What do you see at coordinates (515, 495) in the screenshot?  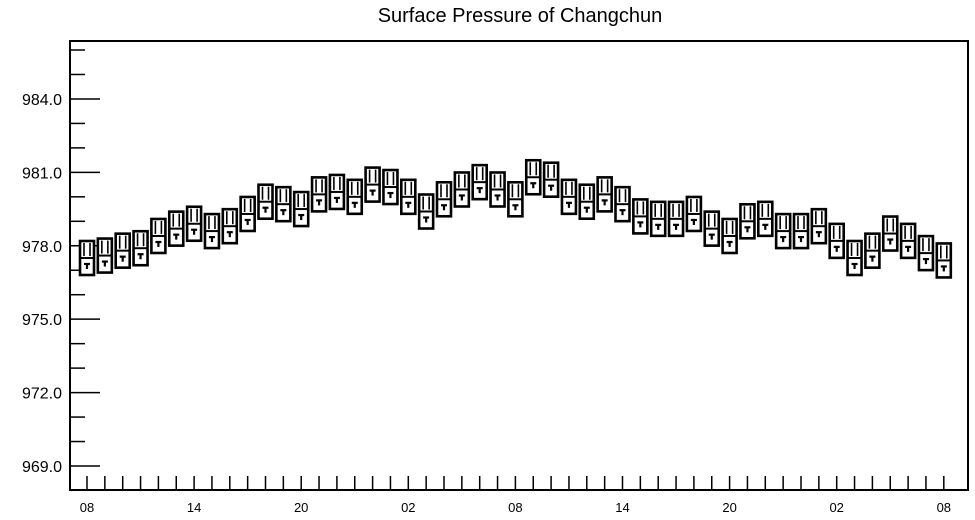 I see `x-axis: 08 14 20 02 08 14 20 02 08` at bounding box center [515, 495].